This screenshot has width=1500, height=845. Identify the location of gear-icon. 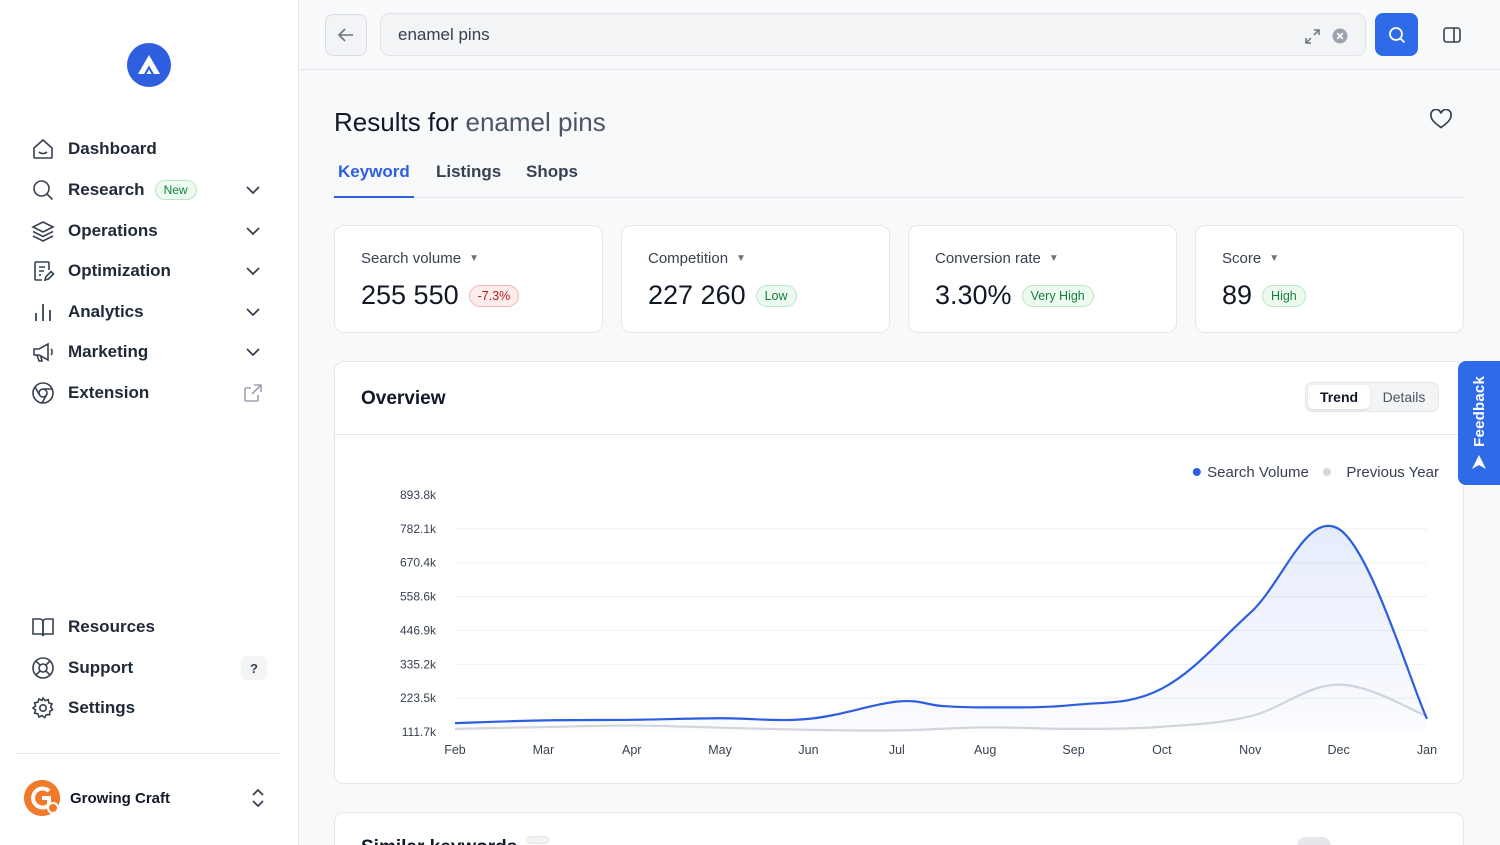
(43, 708).